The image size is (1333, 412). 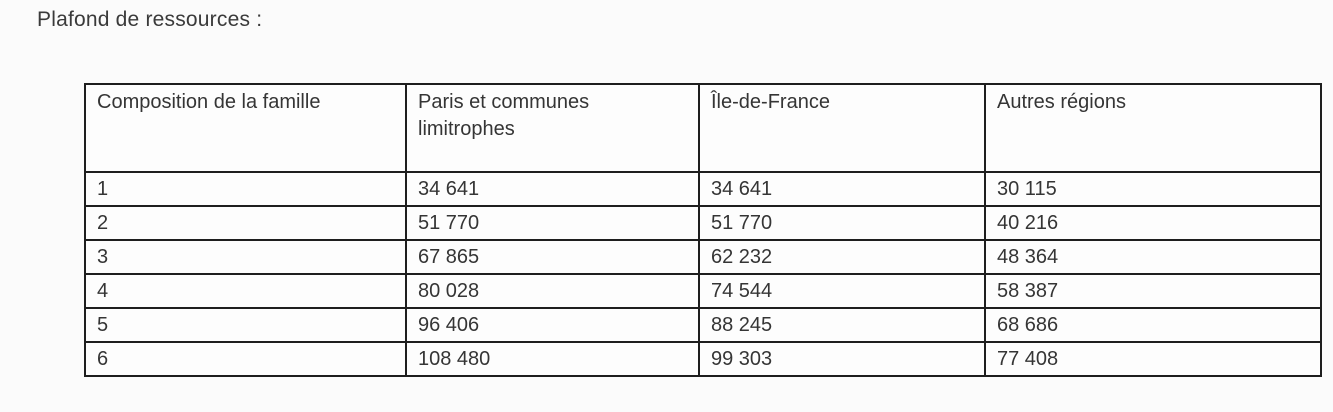 I want to click on column-header-autres-regions: Autres régions, so click(x=1153, y=128).